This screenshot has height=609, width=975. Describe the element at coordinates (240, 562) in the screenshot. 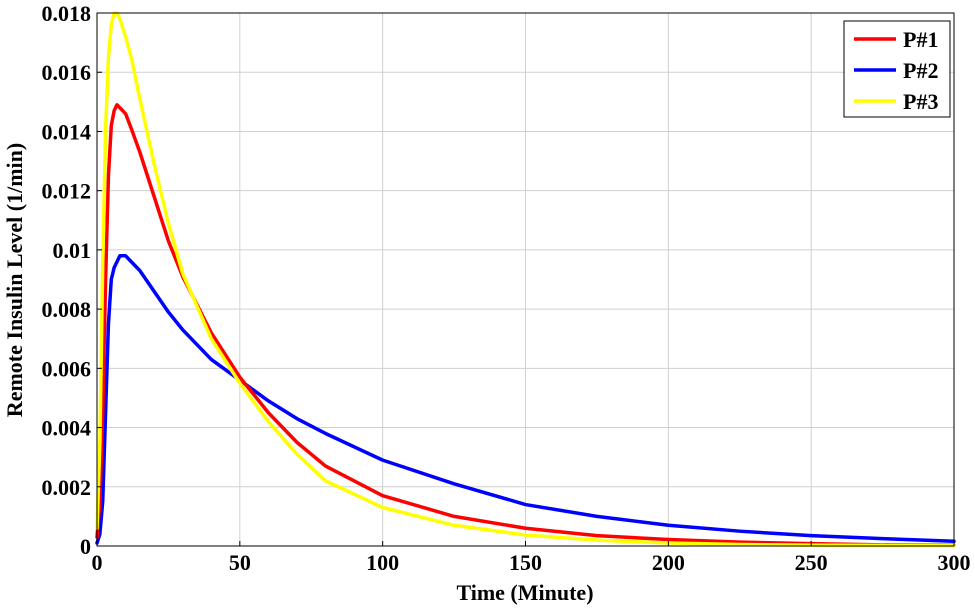

I see `x-tick-label: 50` at that location.